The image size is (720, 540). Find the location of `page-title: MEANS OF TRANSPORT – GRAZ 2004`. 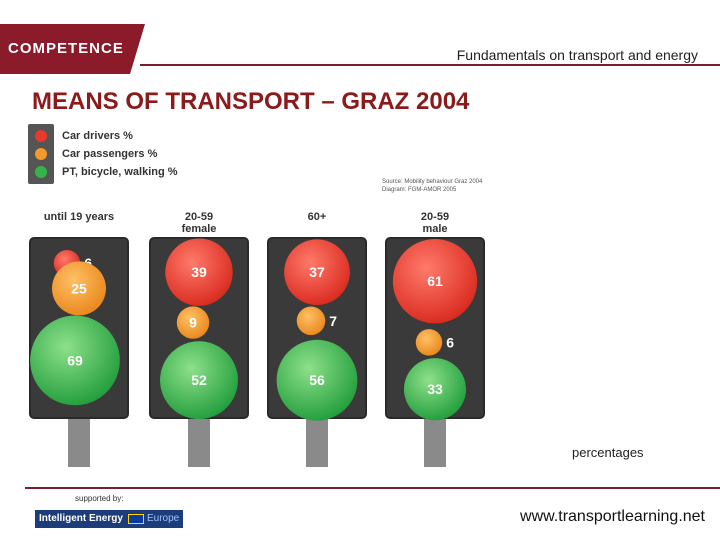

page-title: MEANS OF TRANSPORT – GRAZ 2004 is located at coordinates (251, 101).